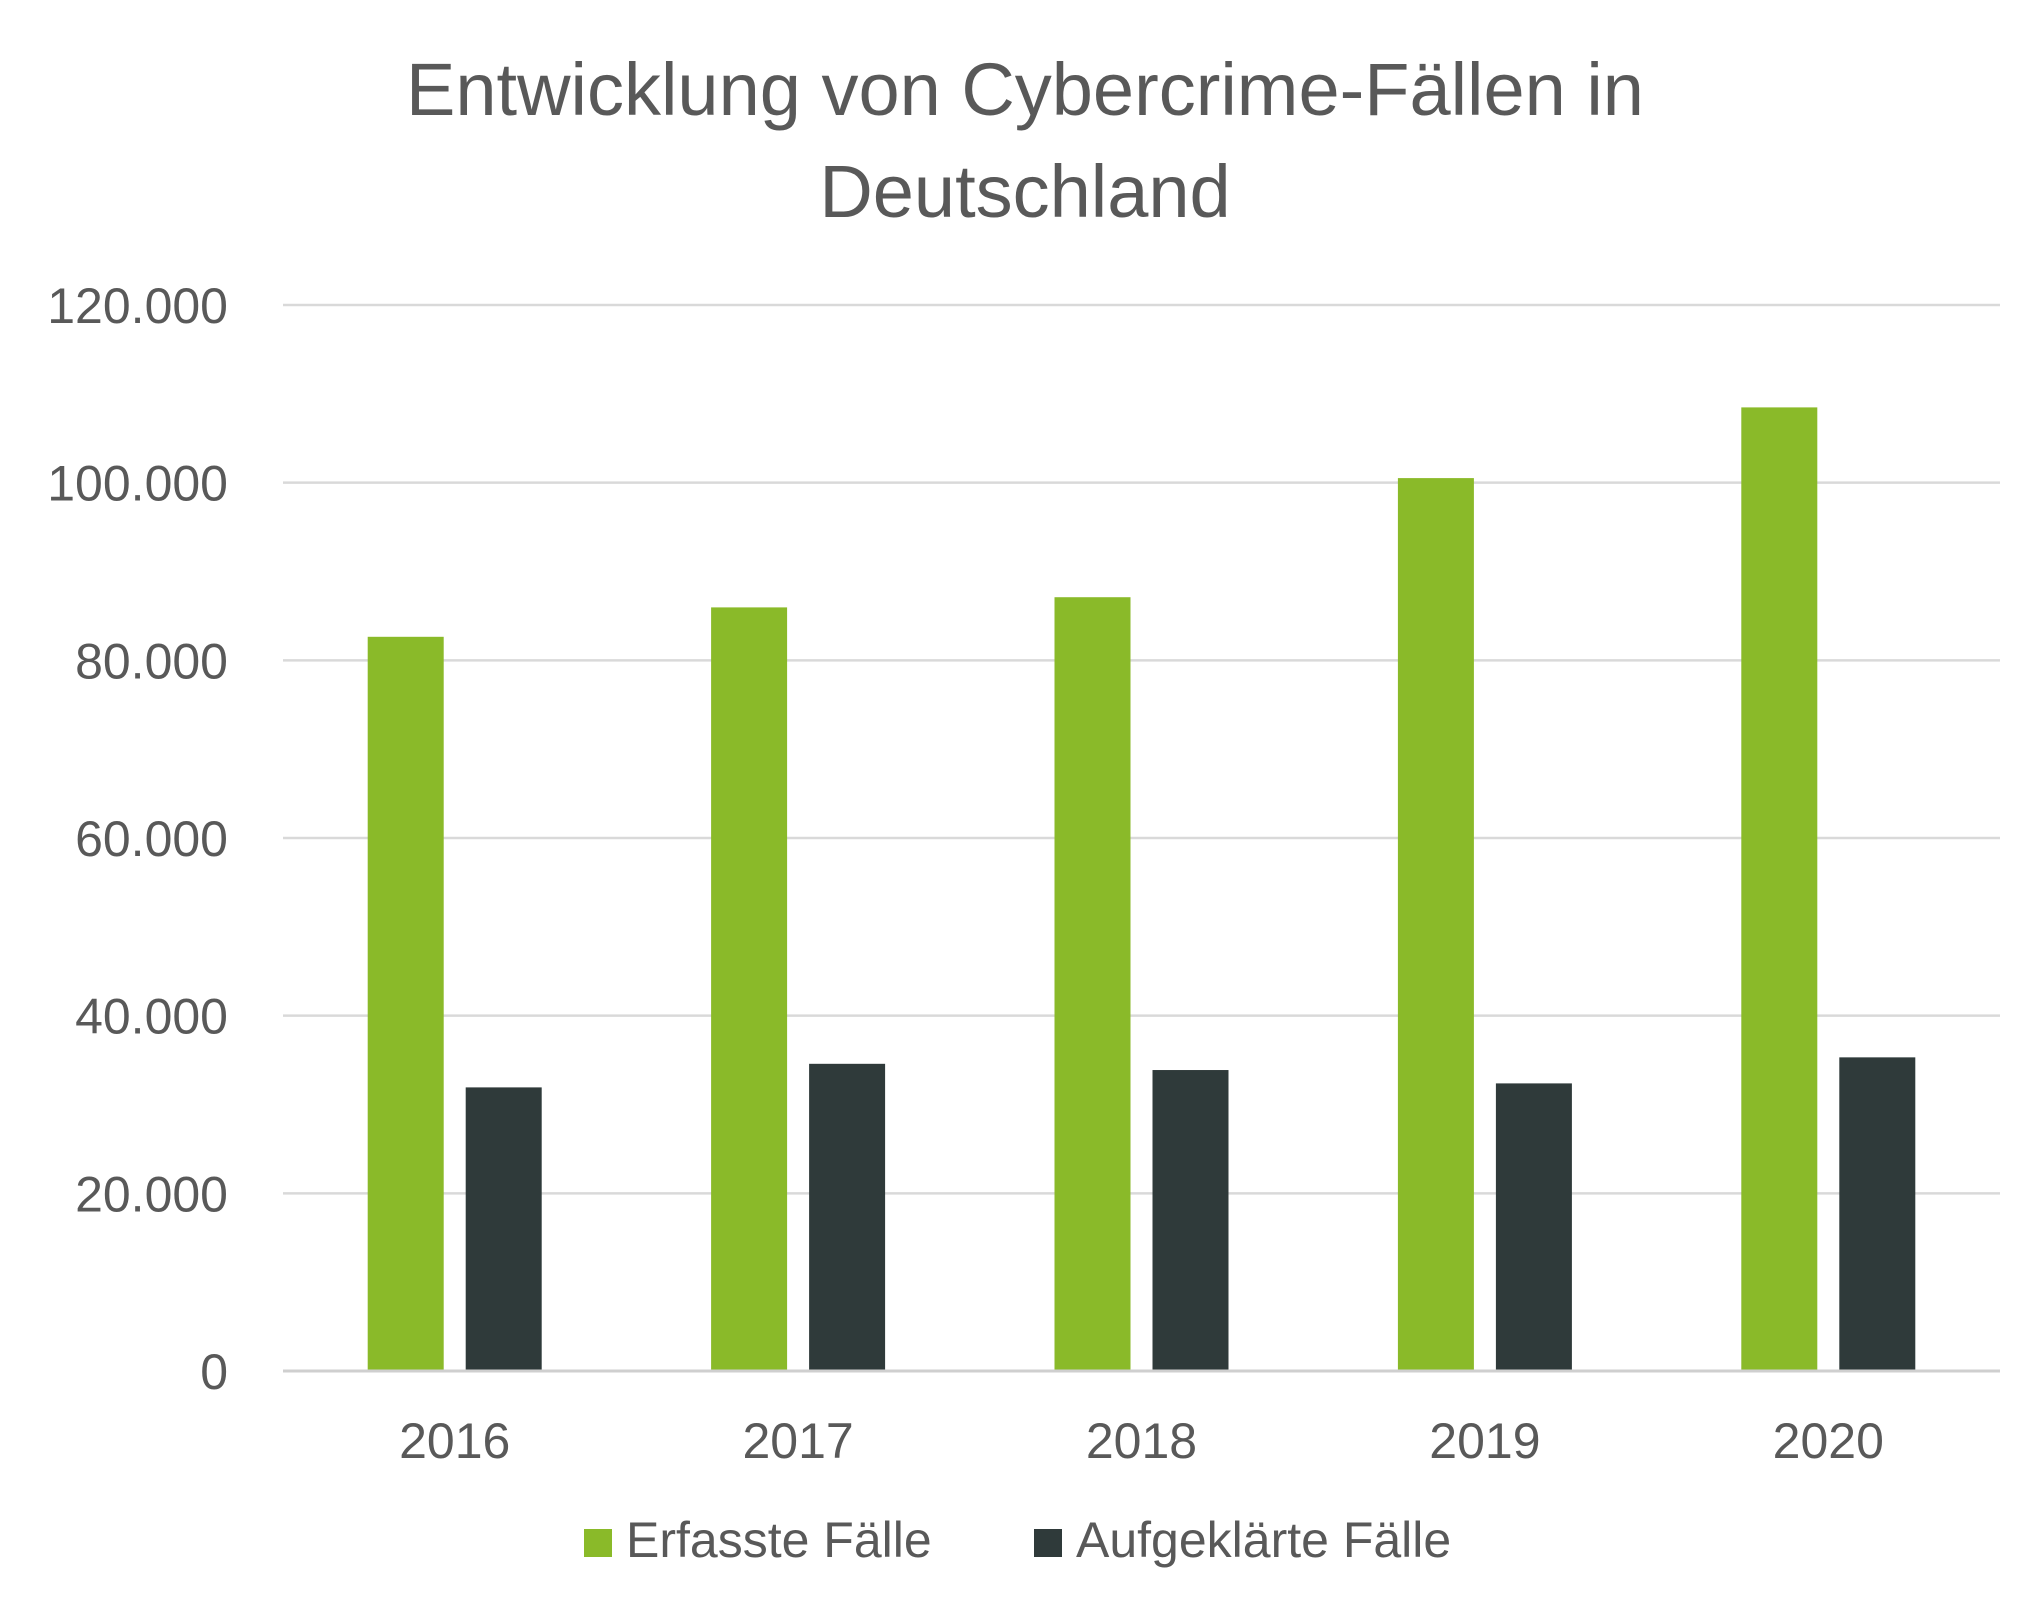 The image size is (2039, 1616). What do you see at coordinates (1877, 1214) in the screenshot?
I see `bar-aufgeklaerte-2020` at bounding box center [1877, 1214].